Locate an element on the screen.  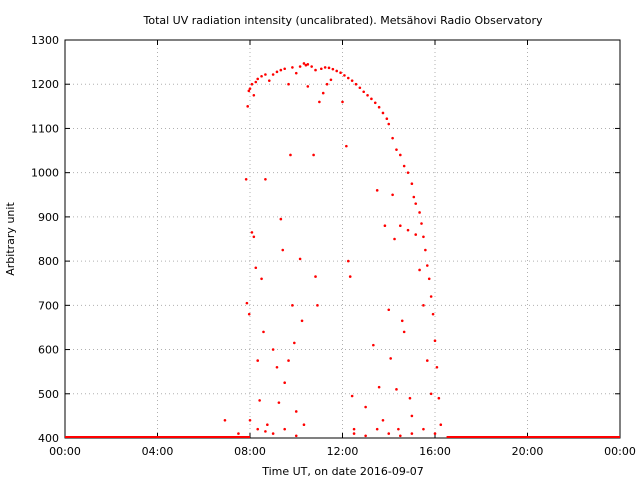
y-tick-label: 1100 is located at coordinates (45, 128).